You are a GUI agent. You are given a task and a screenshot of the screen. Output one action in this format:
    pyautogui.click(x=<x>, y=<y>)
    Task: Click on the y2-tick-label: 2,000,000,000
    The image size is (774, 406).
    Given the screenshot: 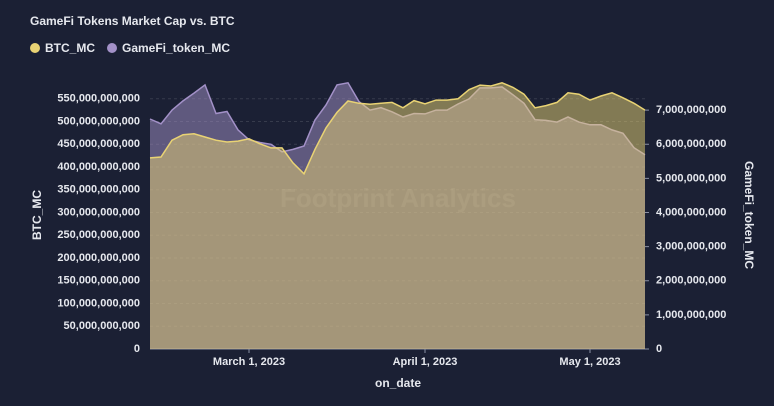 What is the action you would take?
    pyautogui.click(x=691, y=281)
    